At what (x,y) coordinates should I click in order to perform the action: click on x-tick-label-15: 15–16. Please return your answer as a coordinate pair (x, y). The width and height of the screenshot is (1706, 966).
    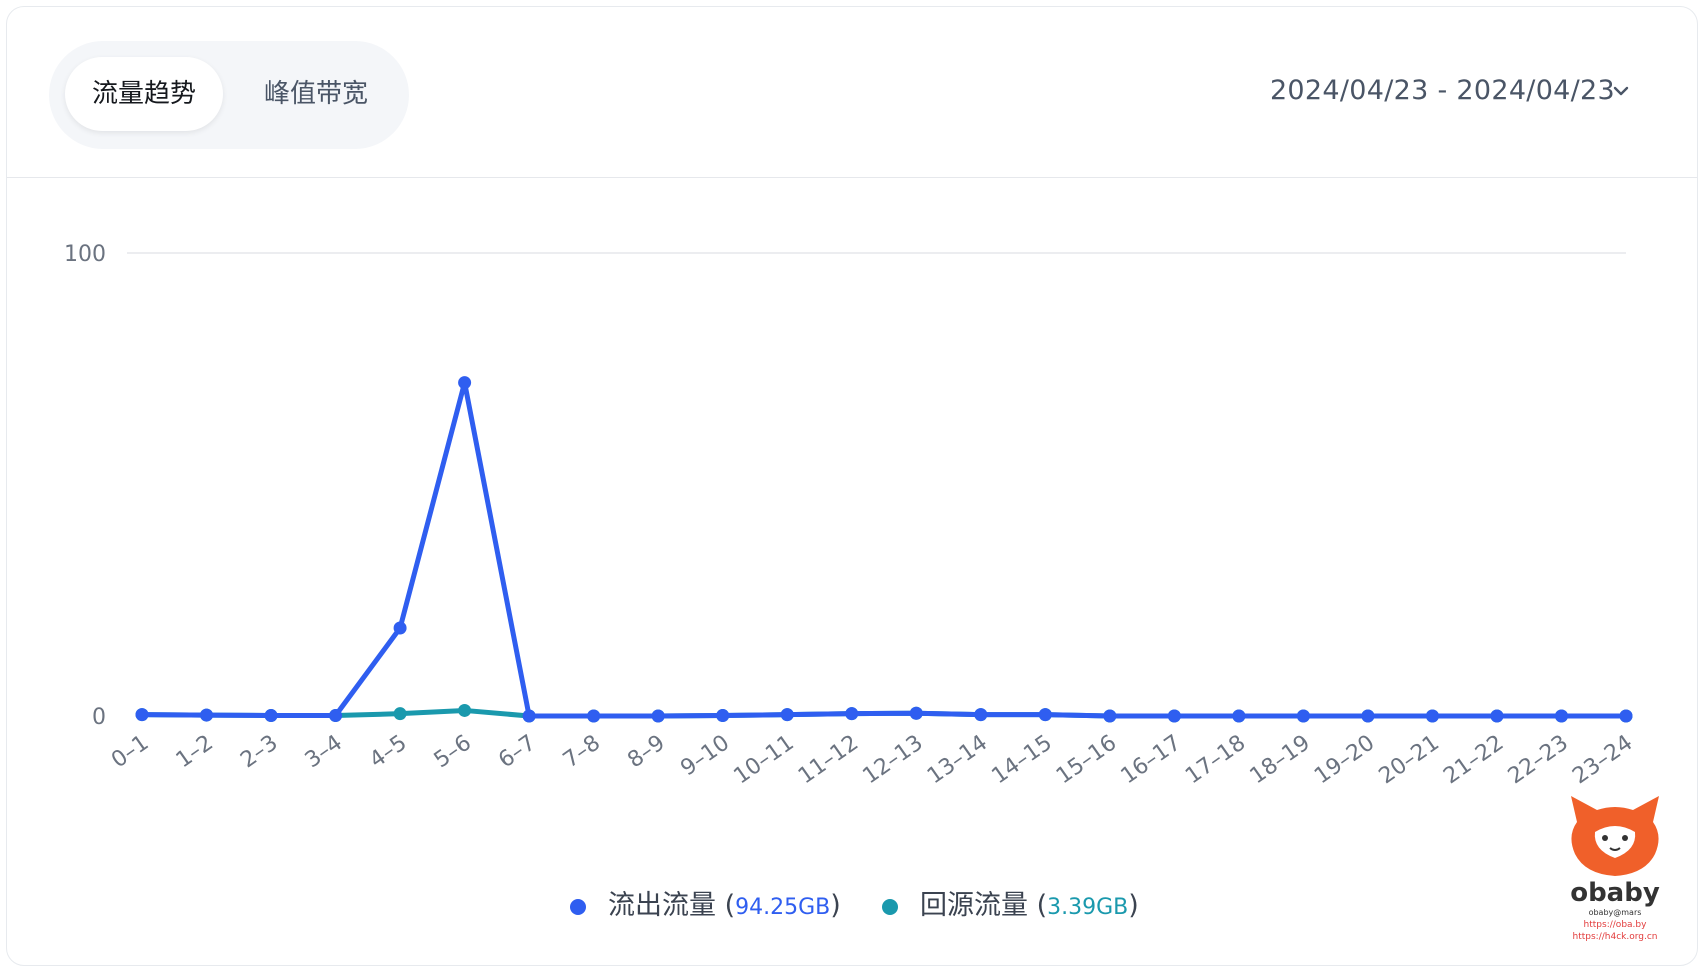
    Looking at the image, I should click on (1086, 759).